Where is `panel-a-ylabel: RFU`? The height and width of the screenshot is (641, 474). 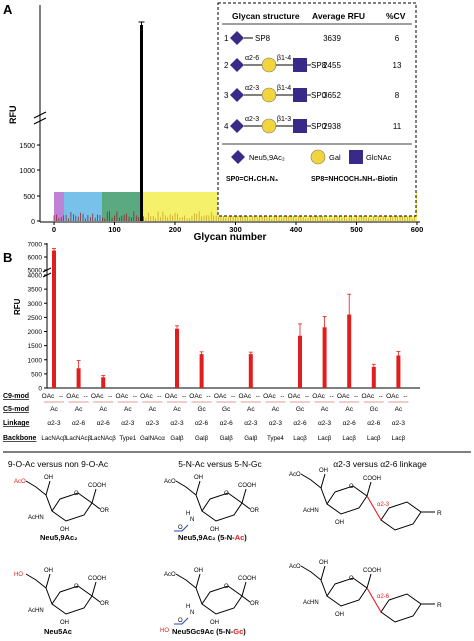 panel-a-ylabel: RFU is located at coordinates (13, 115).